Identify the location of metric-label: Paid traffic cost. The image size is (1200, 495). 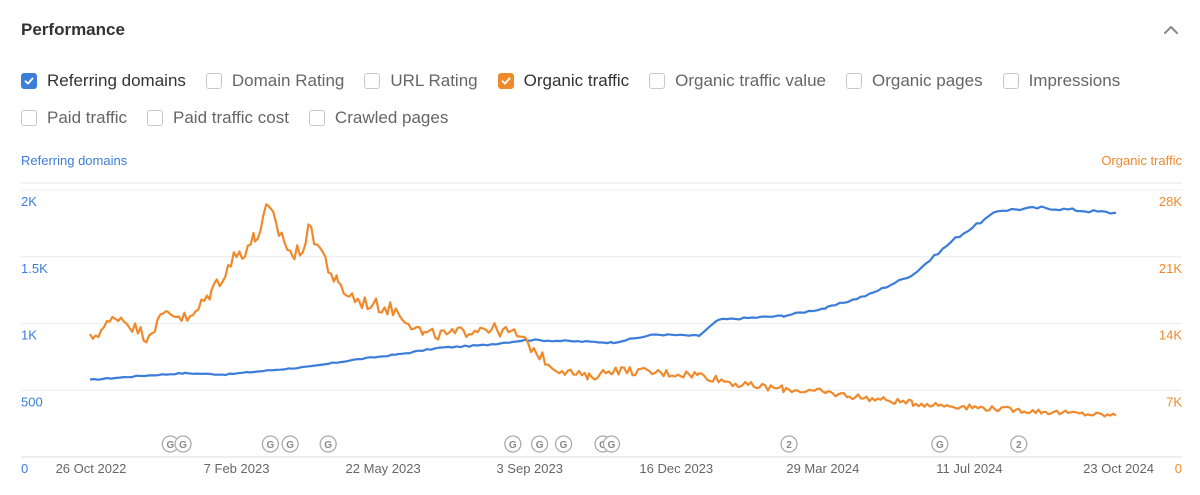
(231, 117).